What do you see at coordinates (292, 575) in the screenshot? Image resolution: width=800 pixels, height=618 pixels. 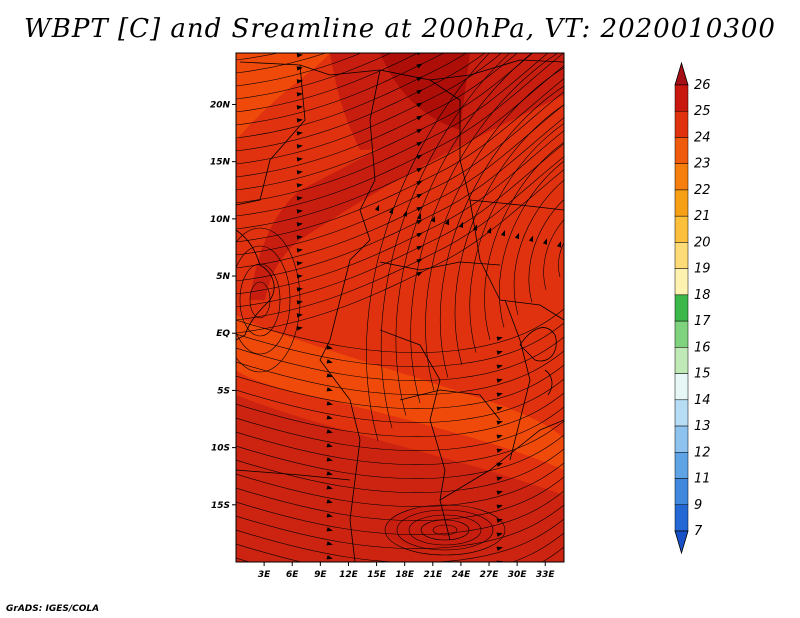 I see `lon-tick-label: 6E` at bounding box center [292, 575].